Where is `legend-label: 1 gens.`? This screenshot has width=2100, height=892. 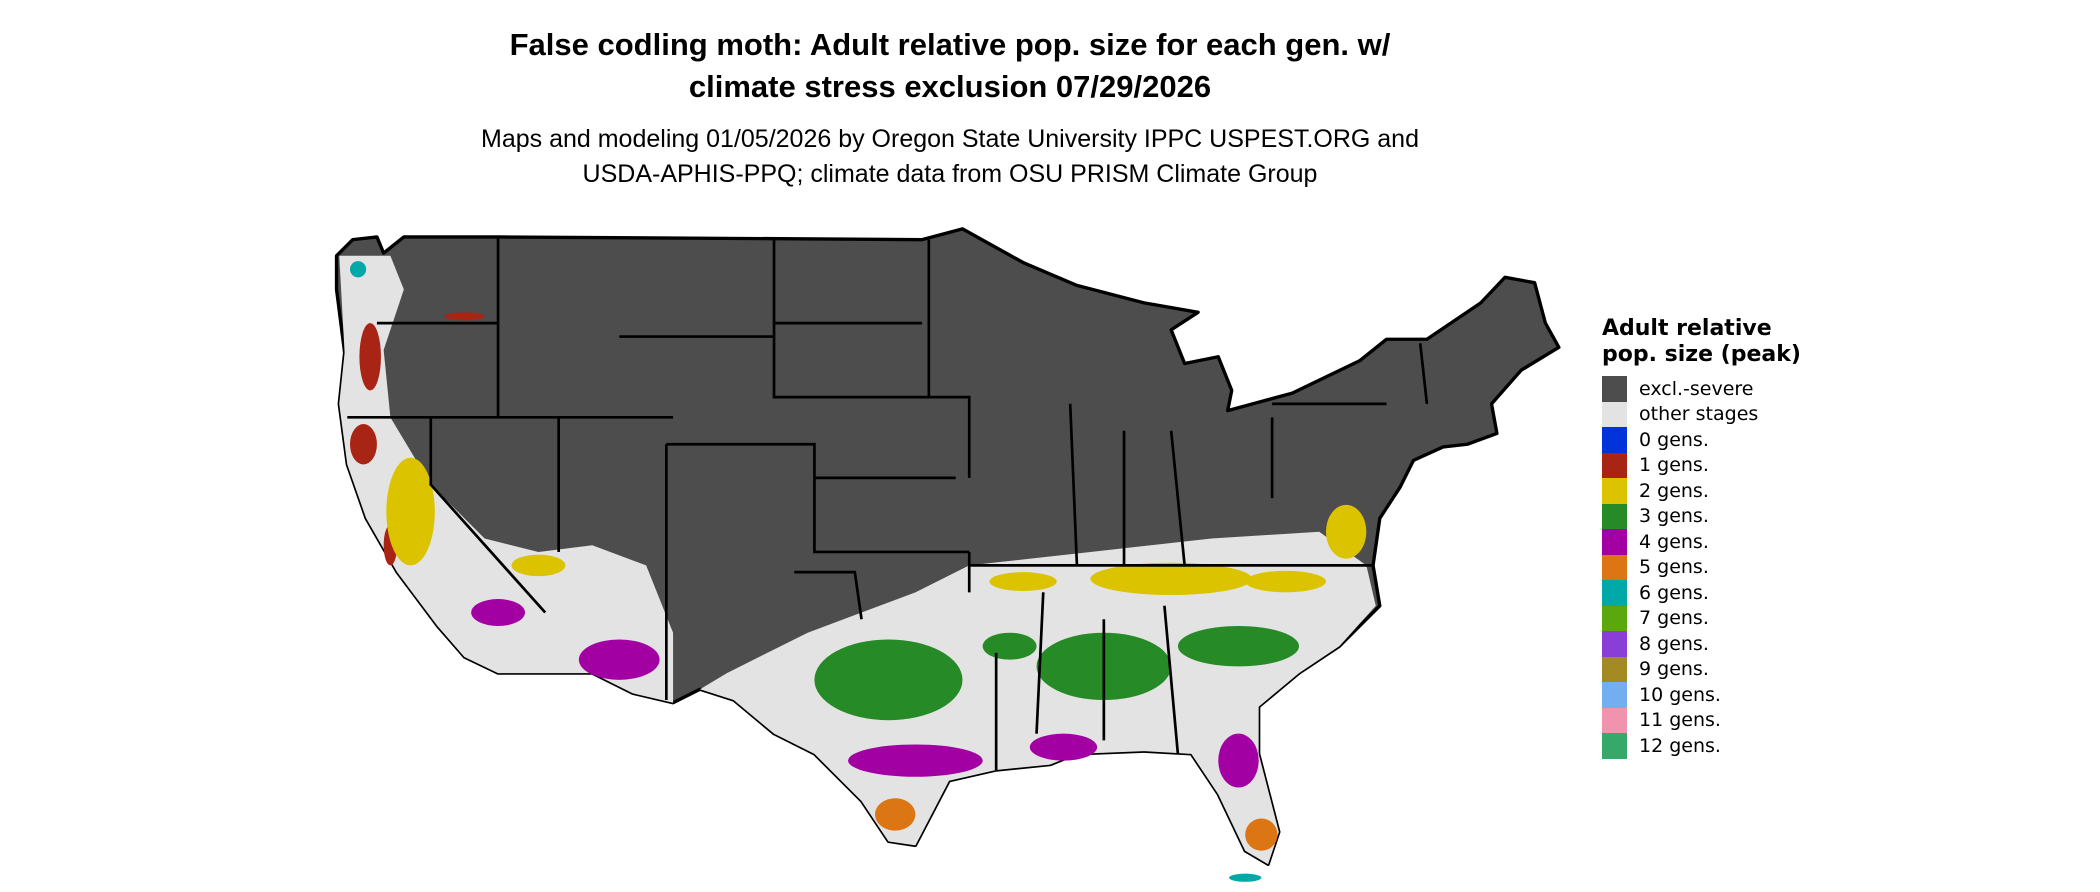 legend-label: 1 gens. is located at coordinates (1674, 465).